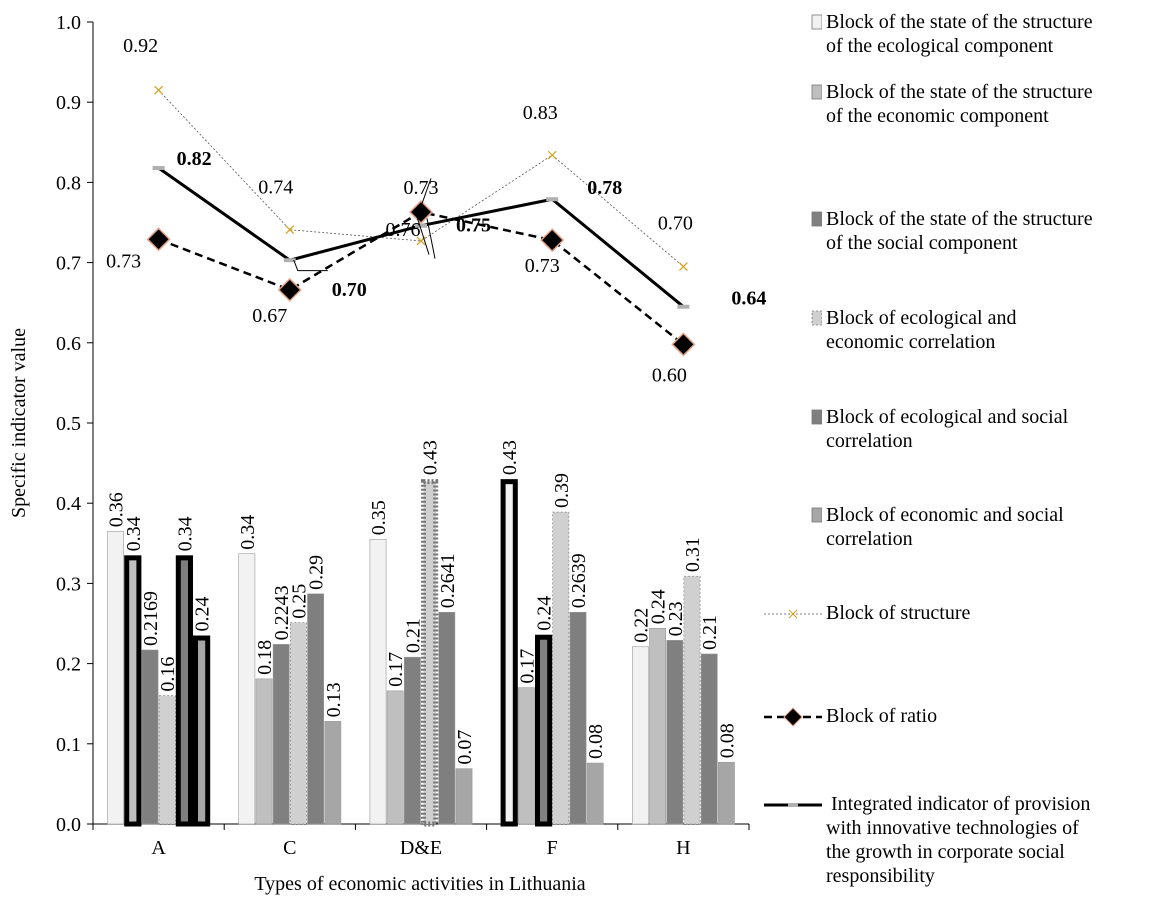  Describe the element at coordinates (68, 103) in the screenshot. I see `y-tick-label: 0.9` at that location.